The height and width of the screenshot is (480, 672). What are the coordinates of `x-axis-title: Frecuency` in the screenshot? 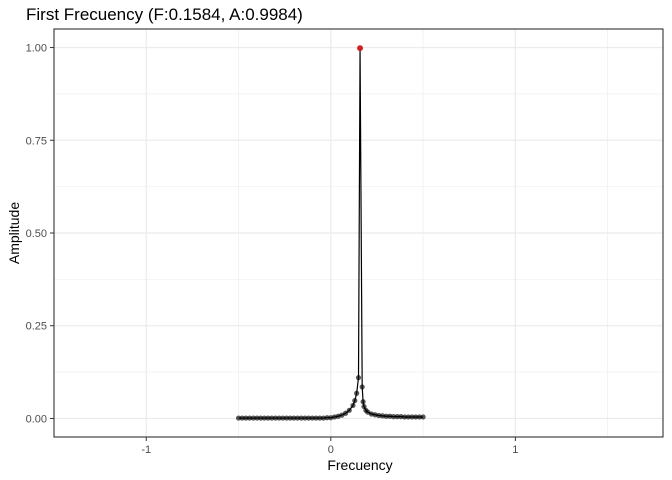 It's located at (359, 465).